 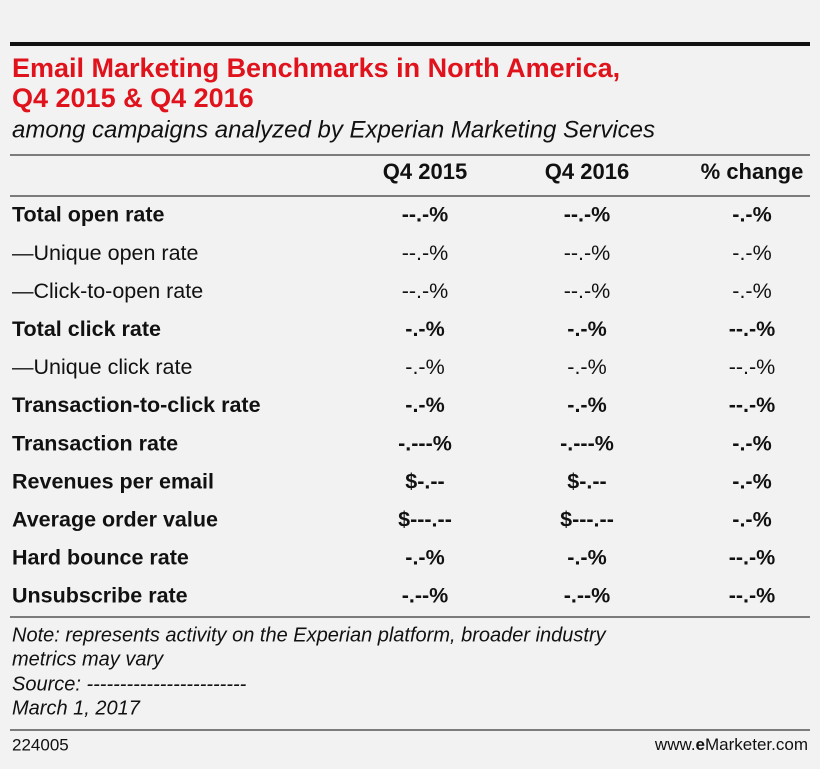 What do you see at coordinates (86, 329) in the screenshot?
I see `row-label: Total click rate` at bounding box center [86, 329].